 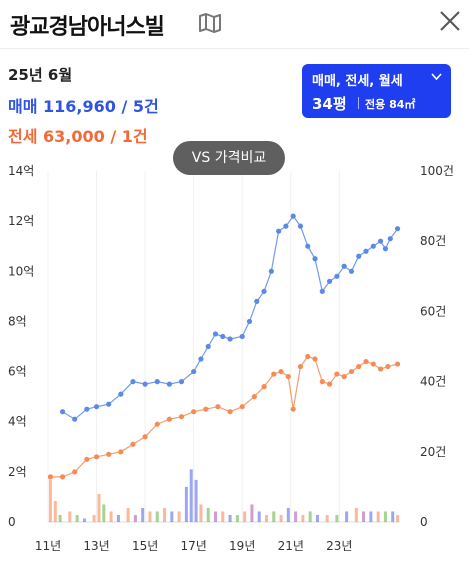 I want to click on jeonse-value: 63,000 / 1건, so click(x=95, y=136).